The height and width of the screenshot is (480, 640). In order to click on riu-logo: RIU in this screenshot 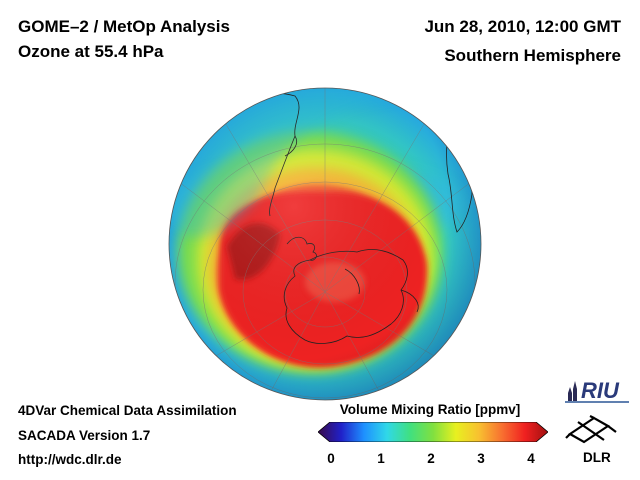, I will do `click(598, 387)`.